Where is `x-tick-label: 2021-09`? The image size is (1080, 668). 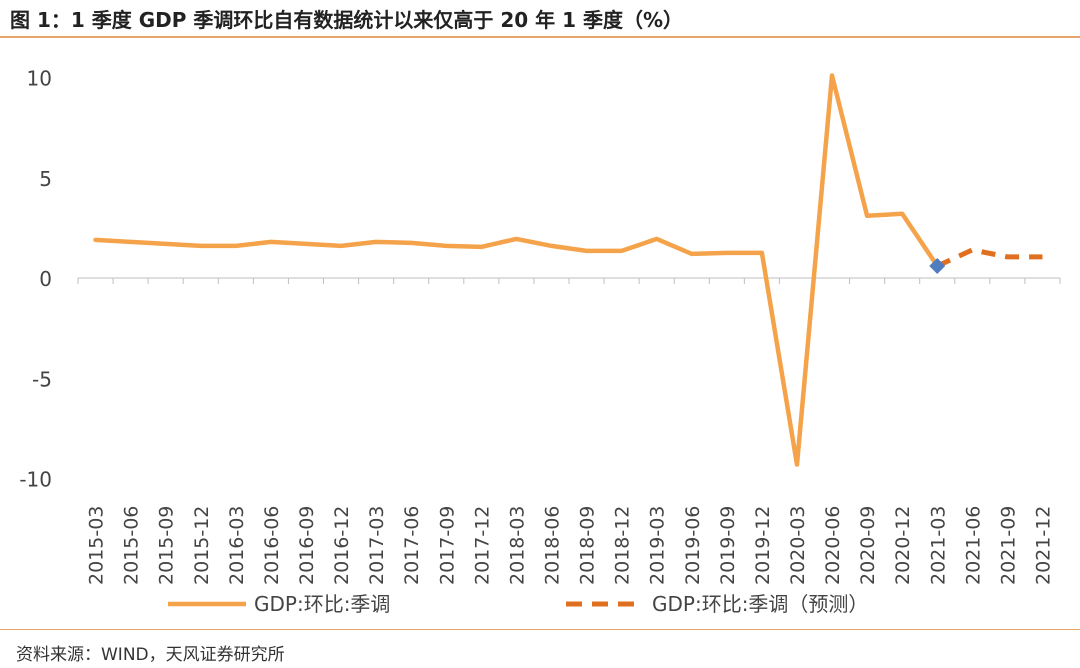 x-tick-label: 2021-09 is located at coordinates (1008, 545).